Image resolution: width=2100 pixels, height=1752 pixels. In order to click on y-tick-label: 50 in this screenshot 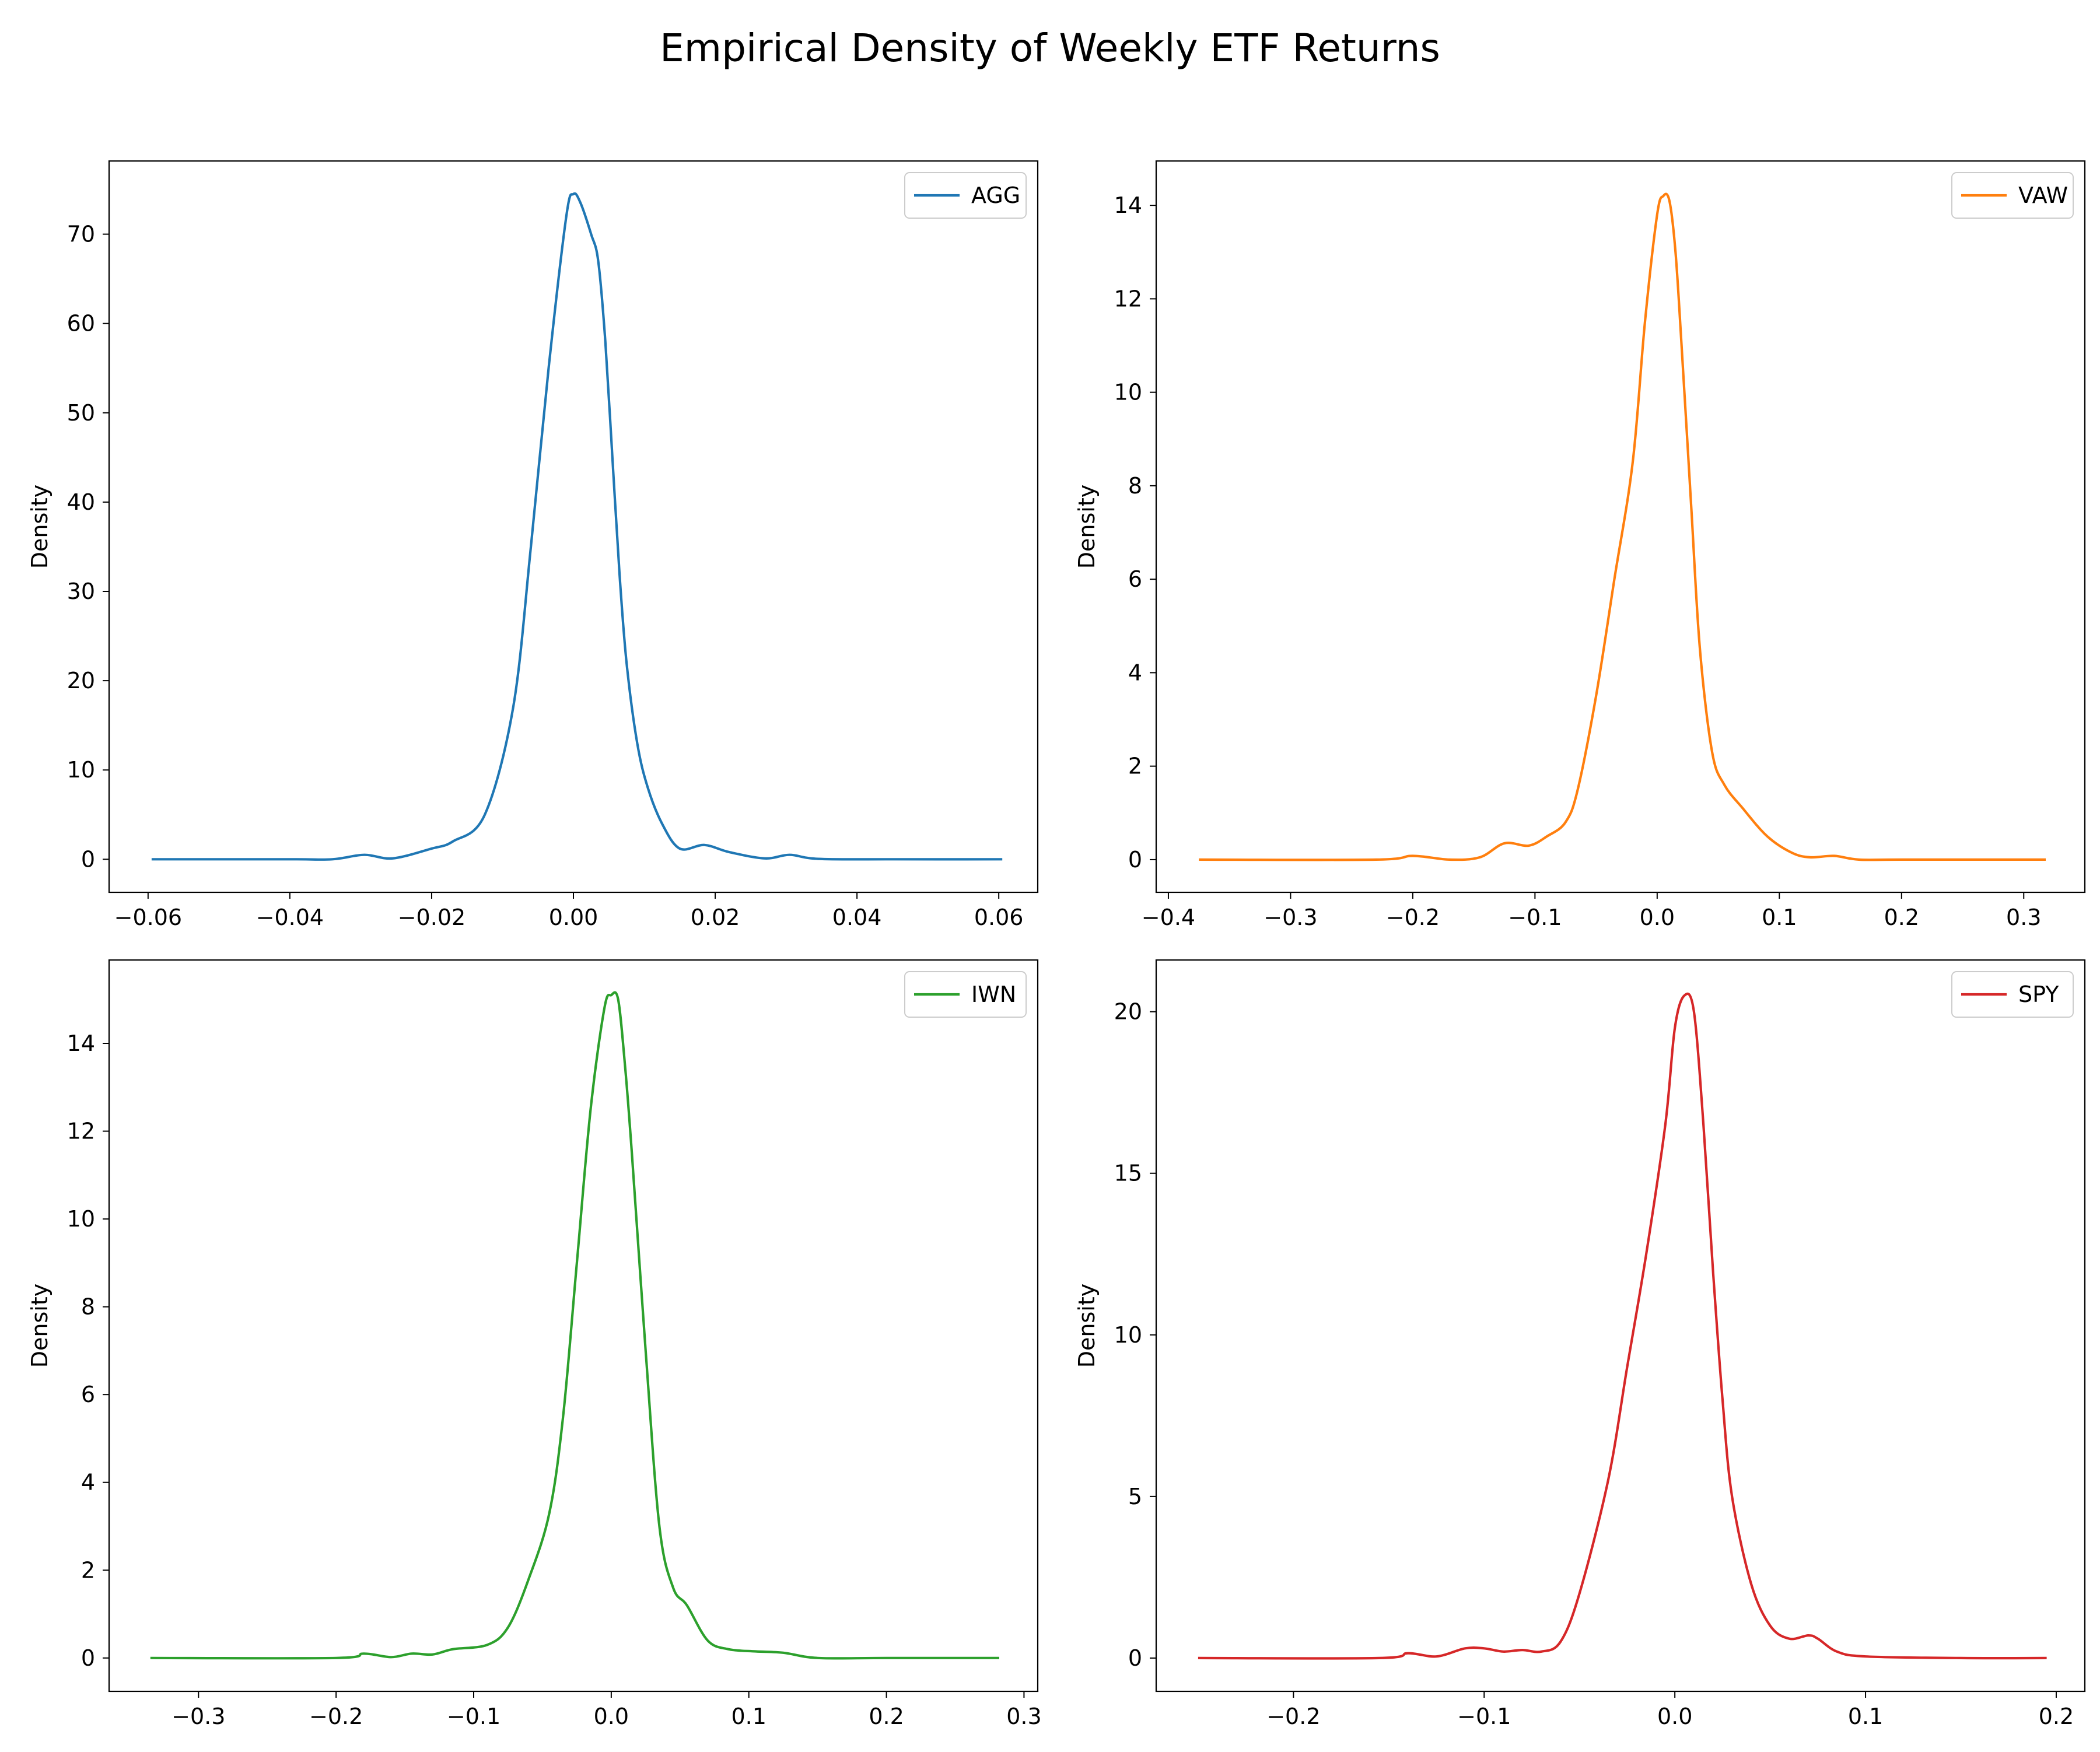, I will do `click(81, 413)`.